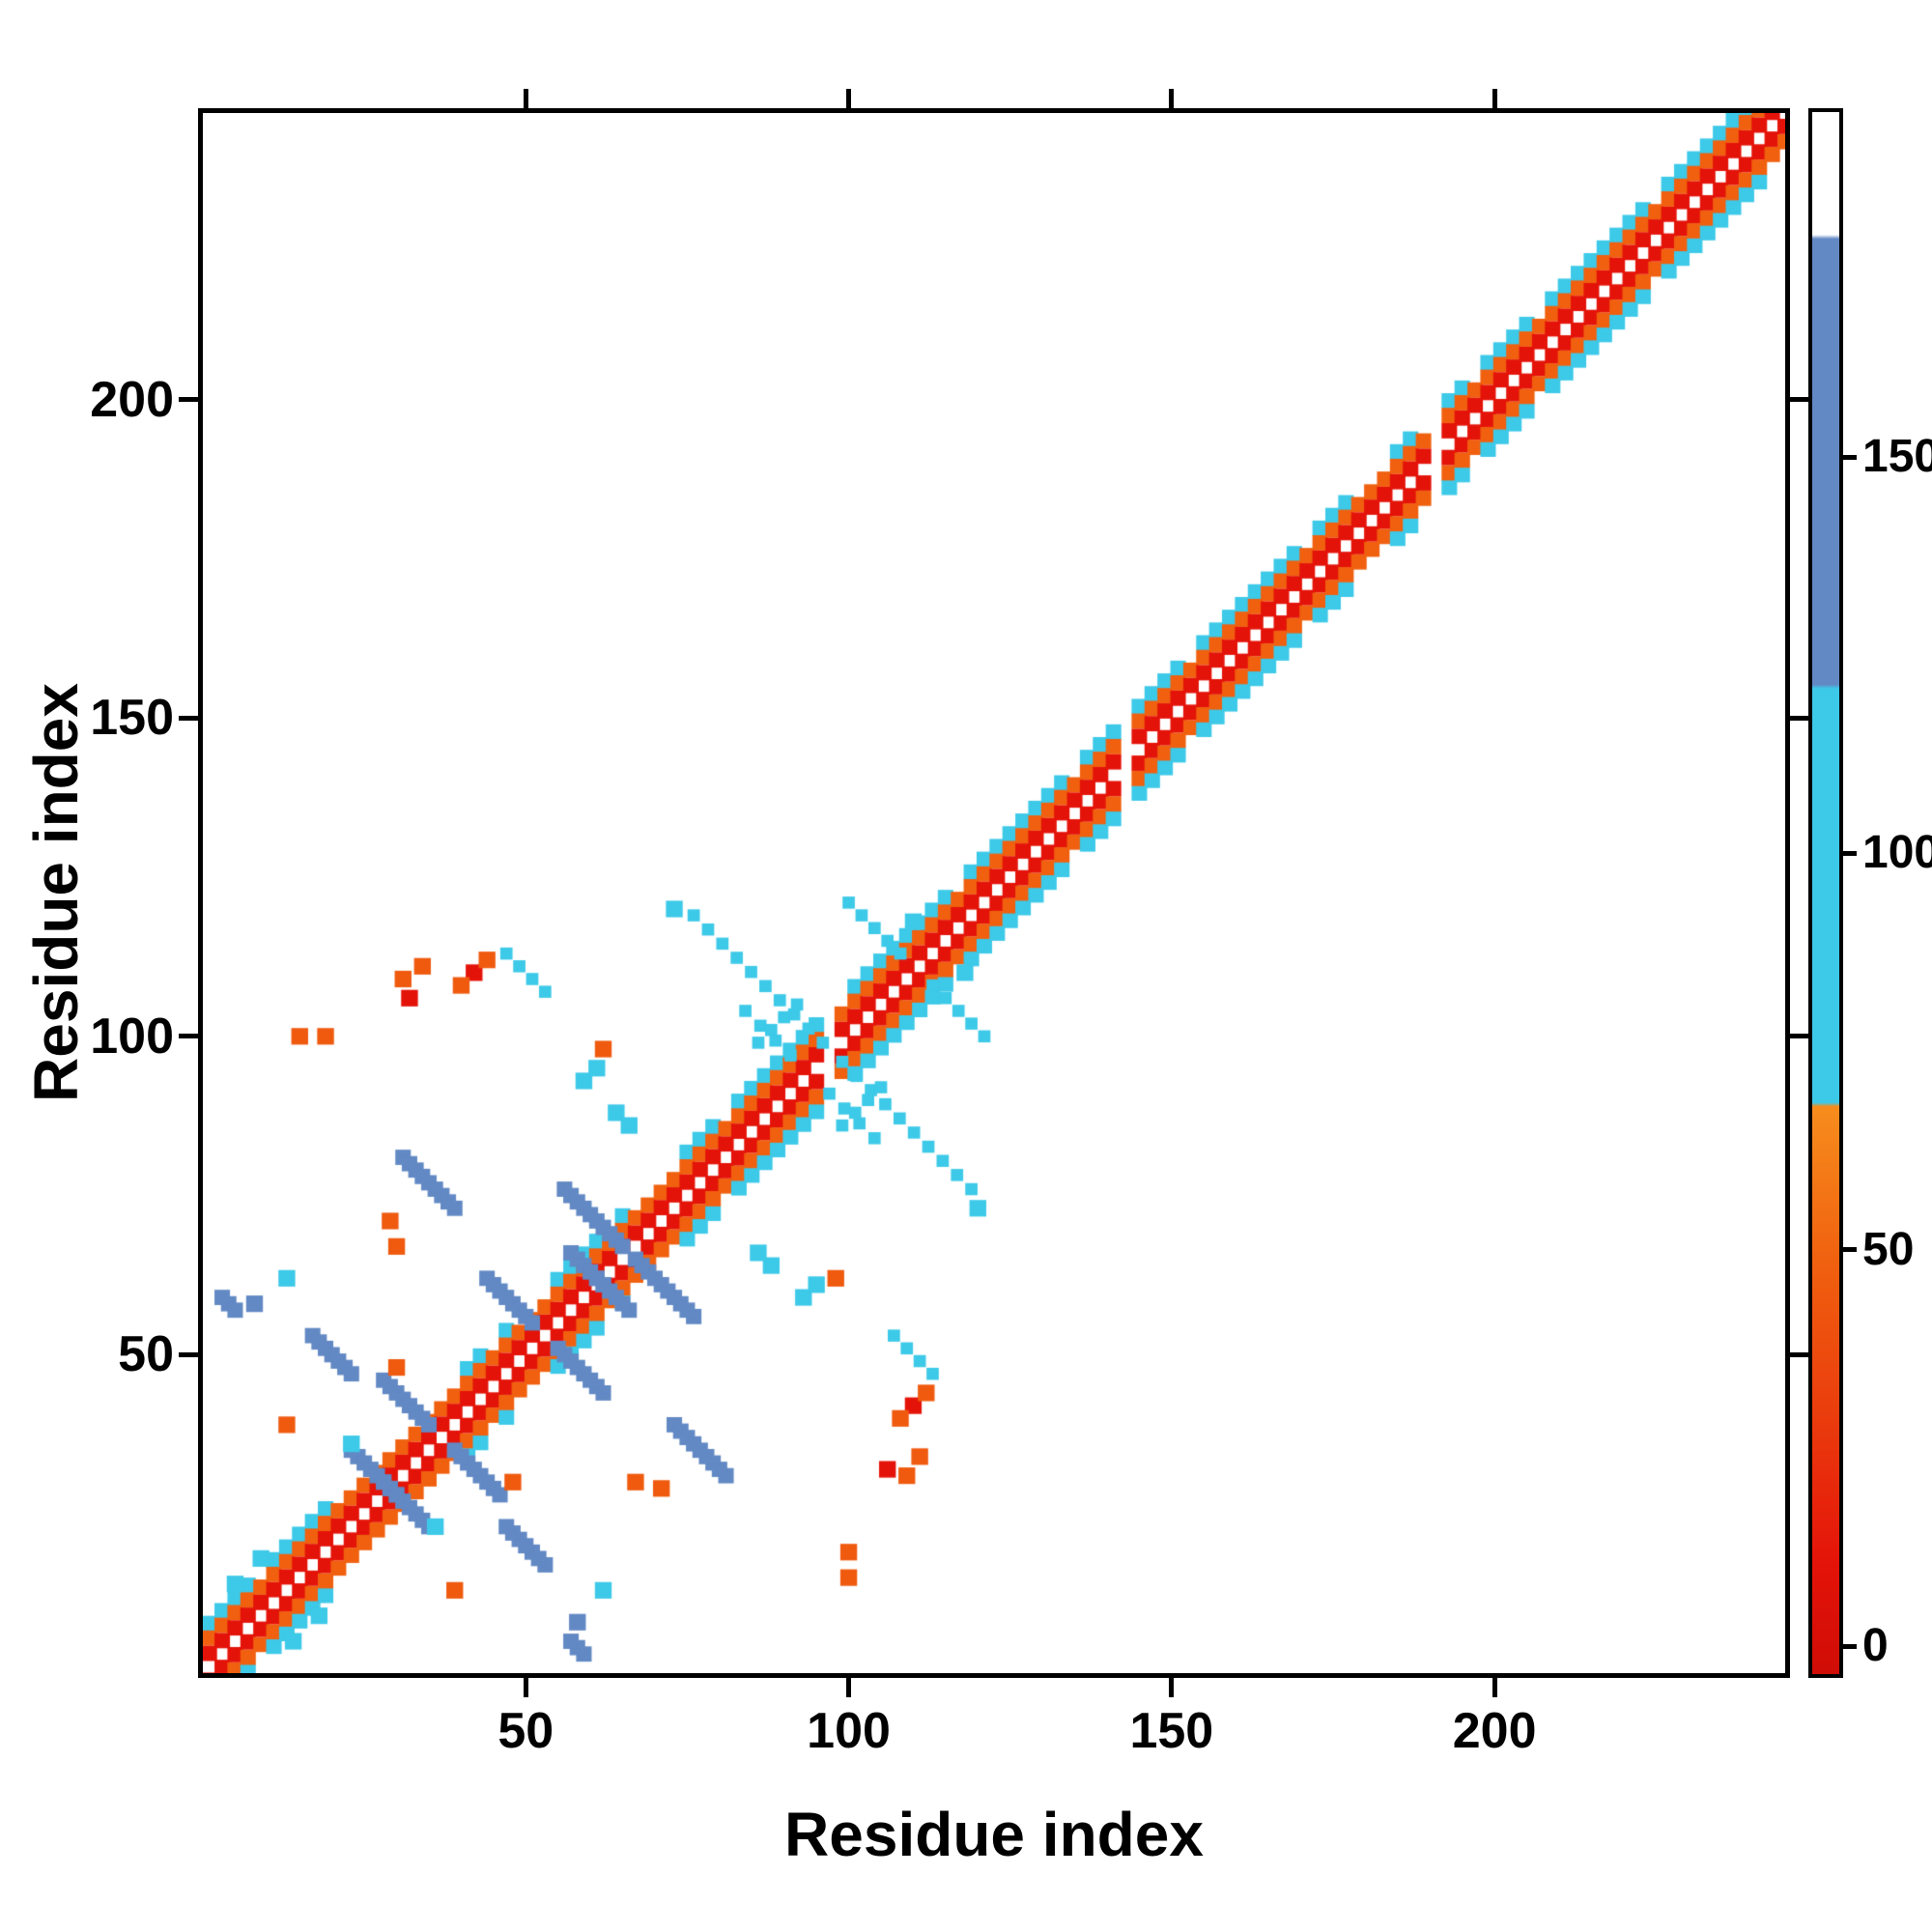  Describe the element at coordinates (1171, 1731) in the screenshot. I see `x-tick-label: 150` at that location.